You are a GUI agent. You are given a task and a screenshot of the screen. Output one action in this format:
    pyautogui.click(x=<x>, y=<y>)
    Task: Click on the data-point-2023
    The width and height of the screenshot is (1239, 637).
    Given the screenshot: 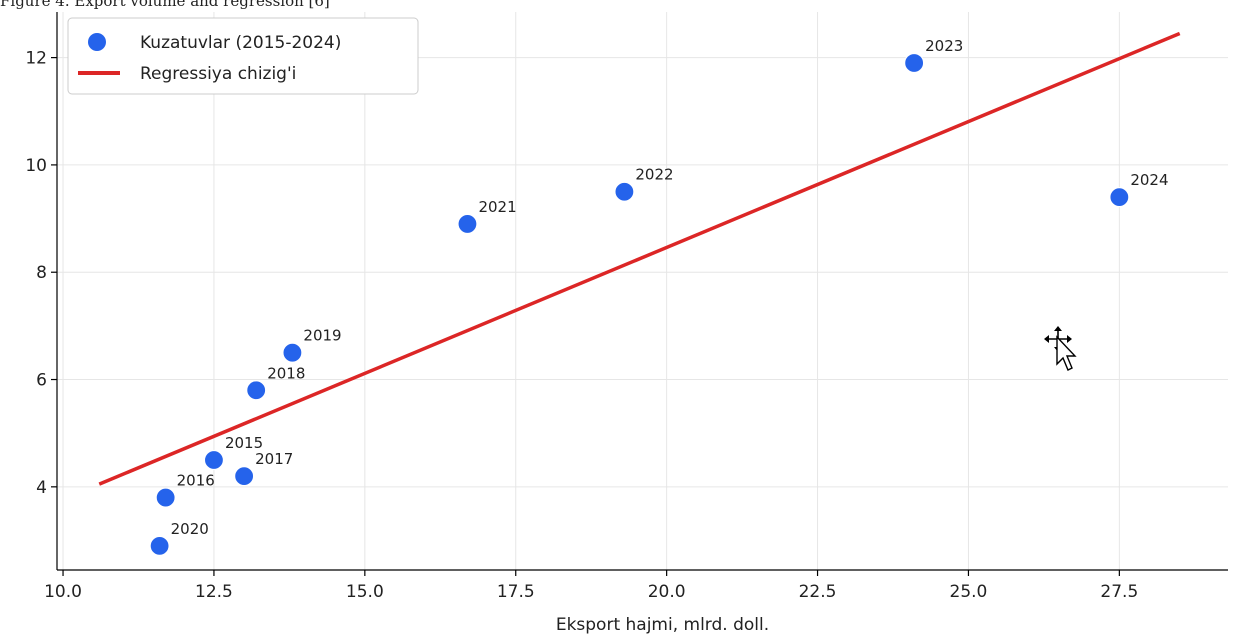 What is the action you would take?
    pyautogui.click(x=914, y=63)
    